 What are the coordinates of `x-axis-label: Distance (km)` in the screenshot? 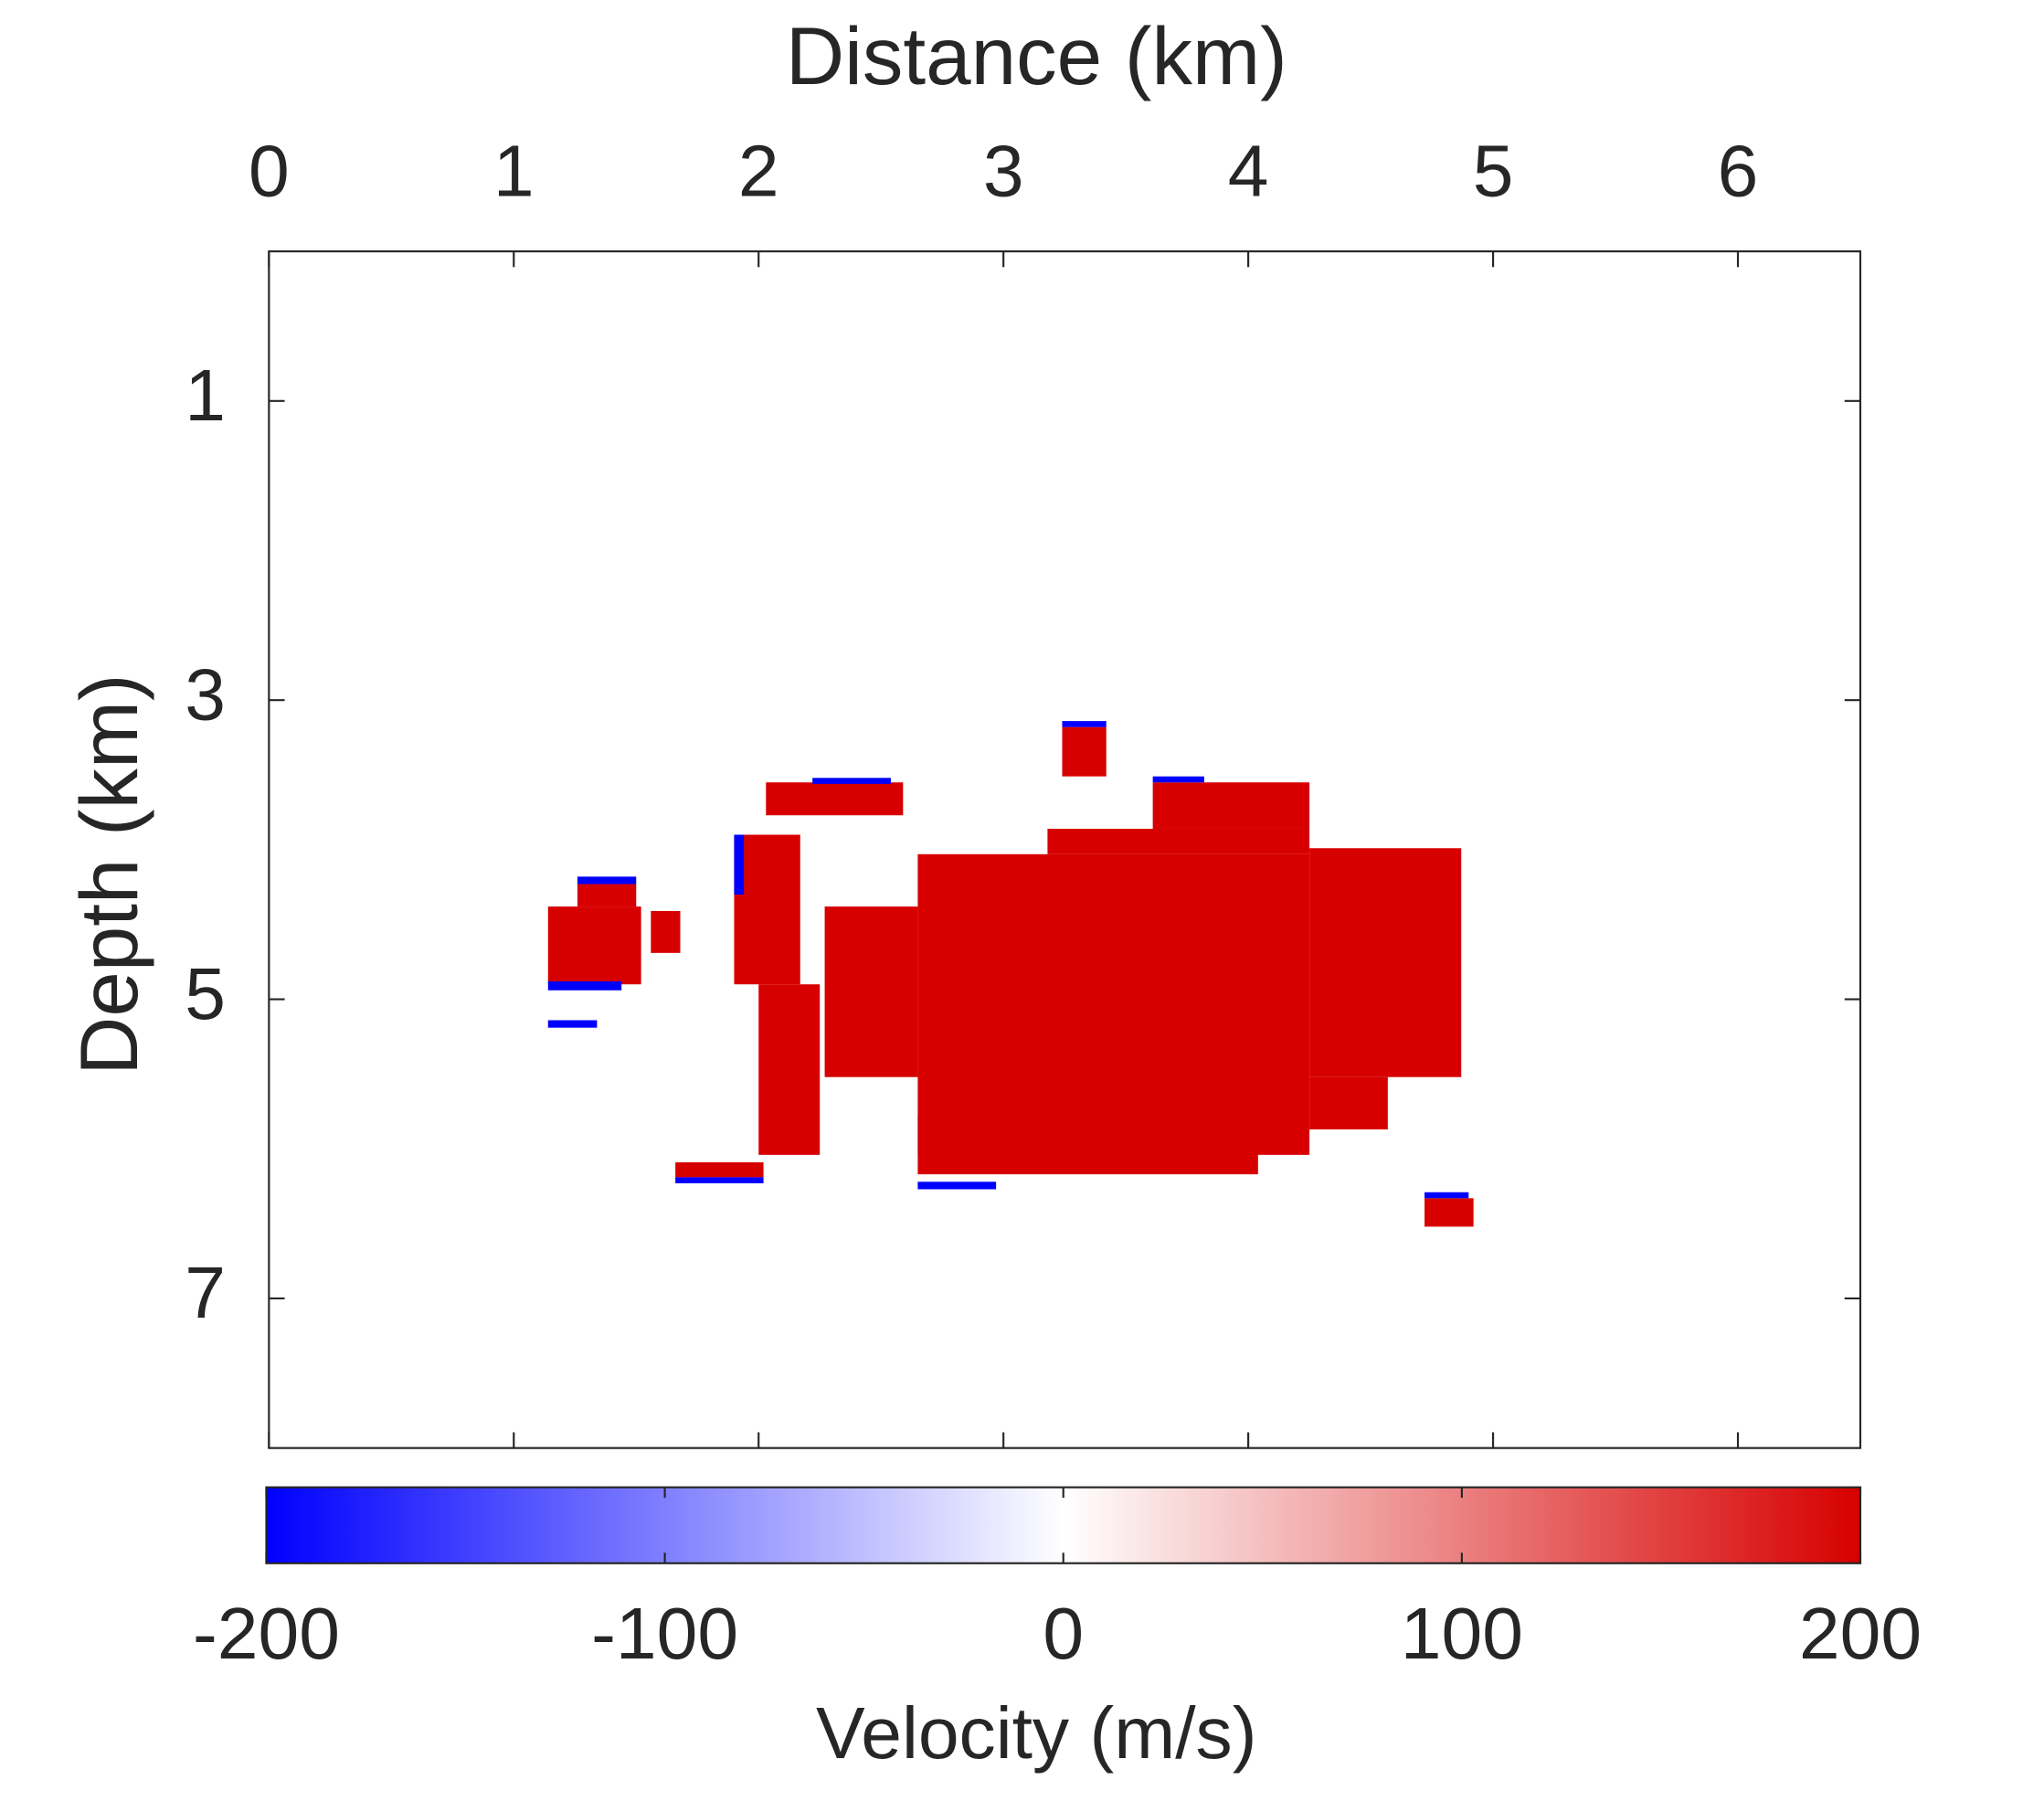 It's located at (1037, 56).